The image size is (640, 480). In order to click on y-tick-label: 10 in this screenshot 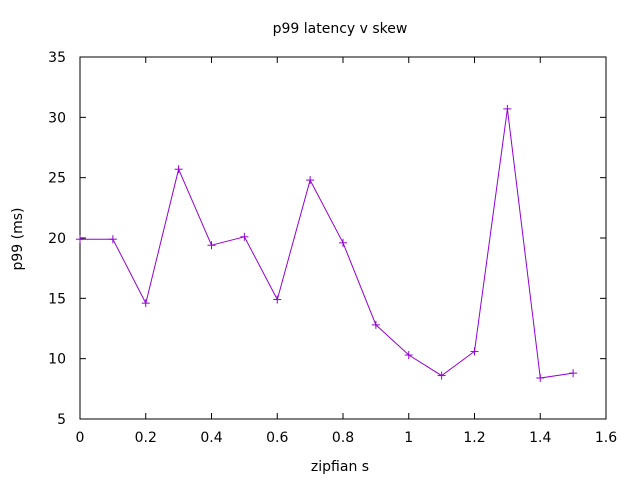, I will do `click(57, 360)`.